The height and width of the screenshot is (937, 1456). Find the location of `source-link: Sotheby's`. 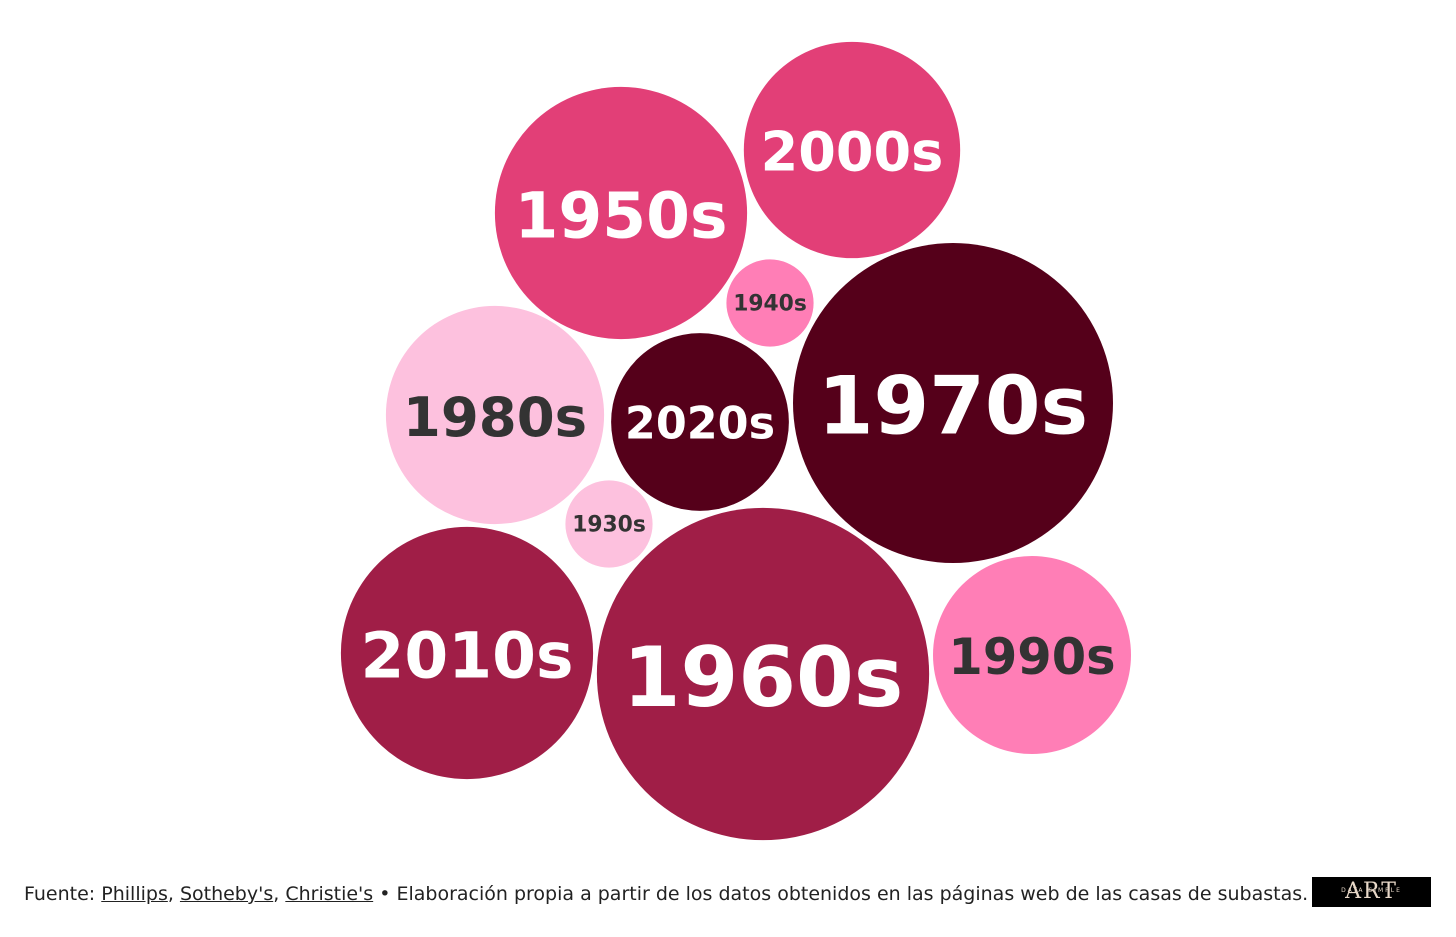

source-link: Sotheby's is located at coordinates (226, 894).